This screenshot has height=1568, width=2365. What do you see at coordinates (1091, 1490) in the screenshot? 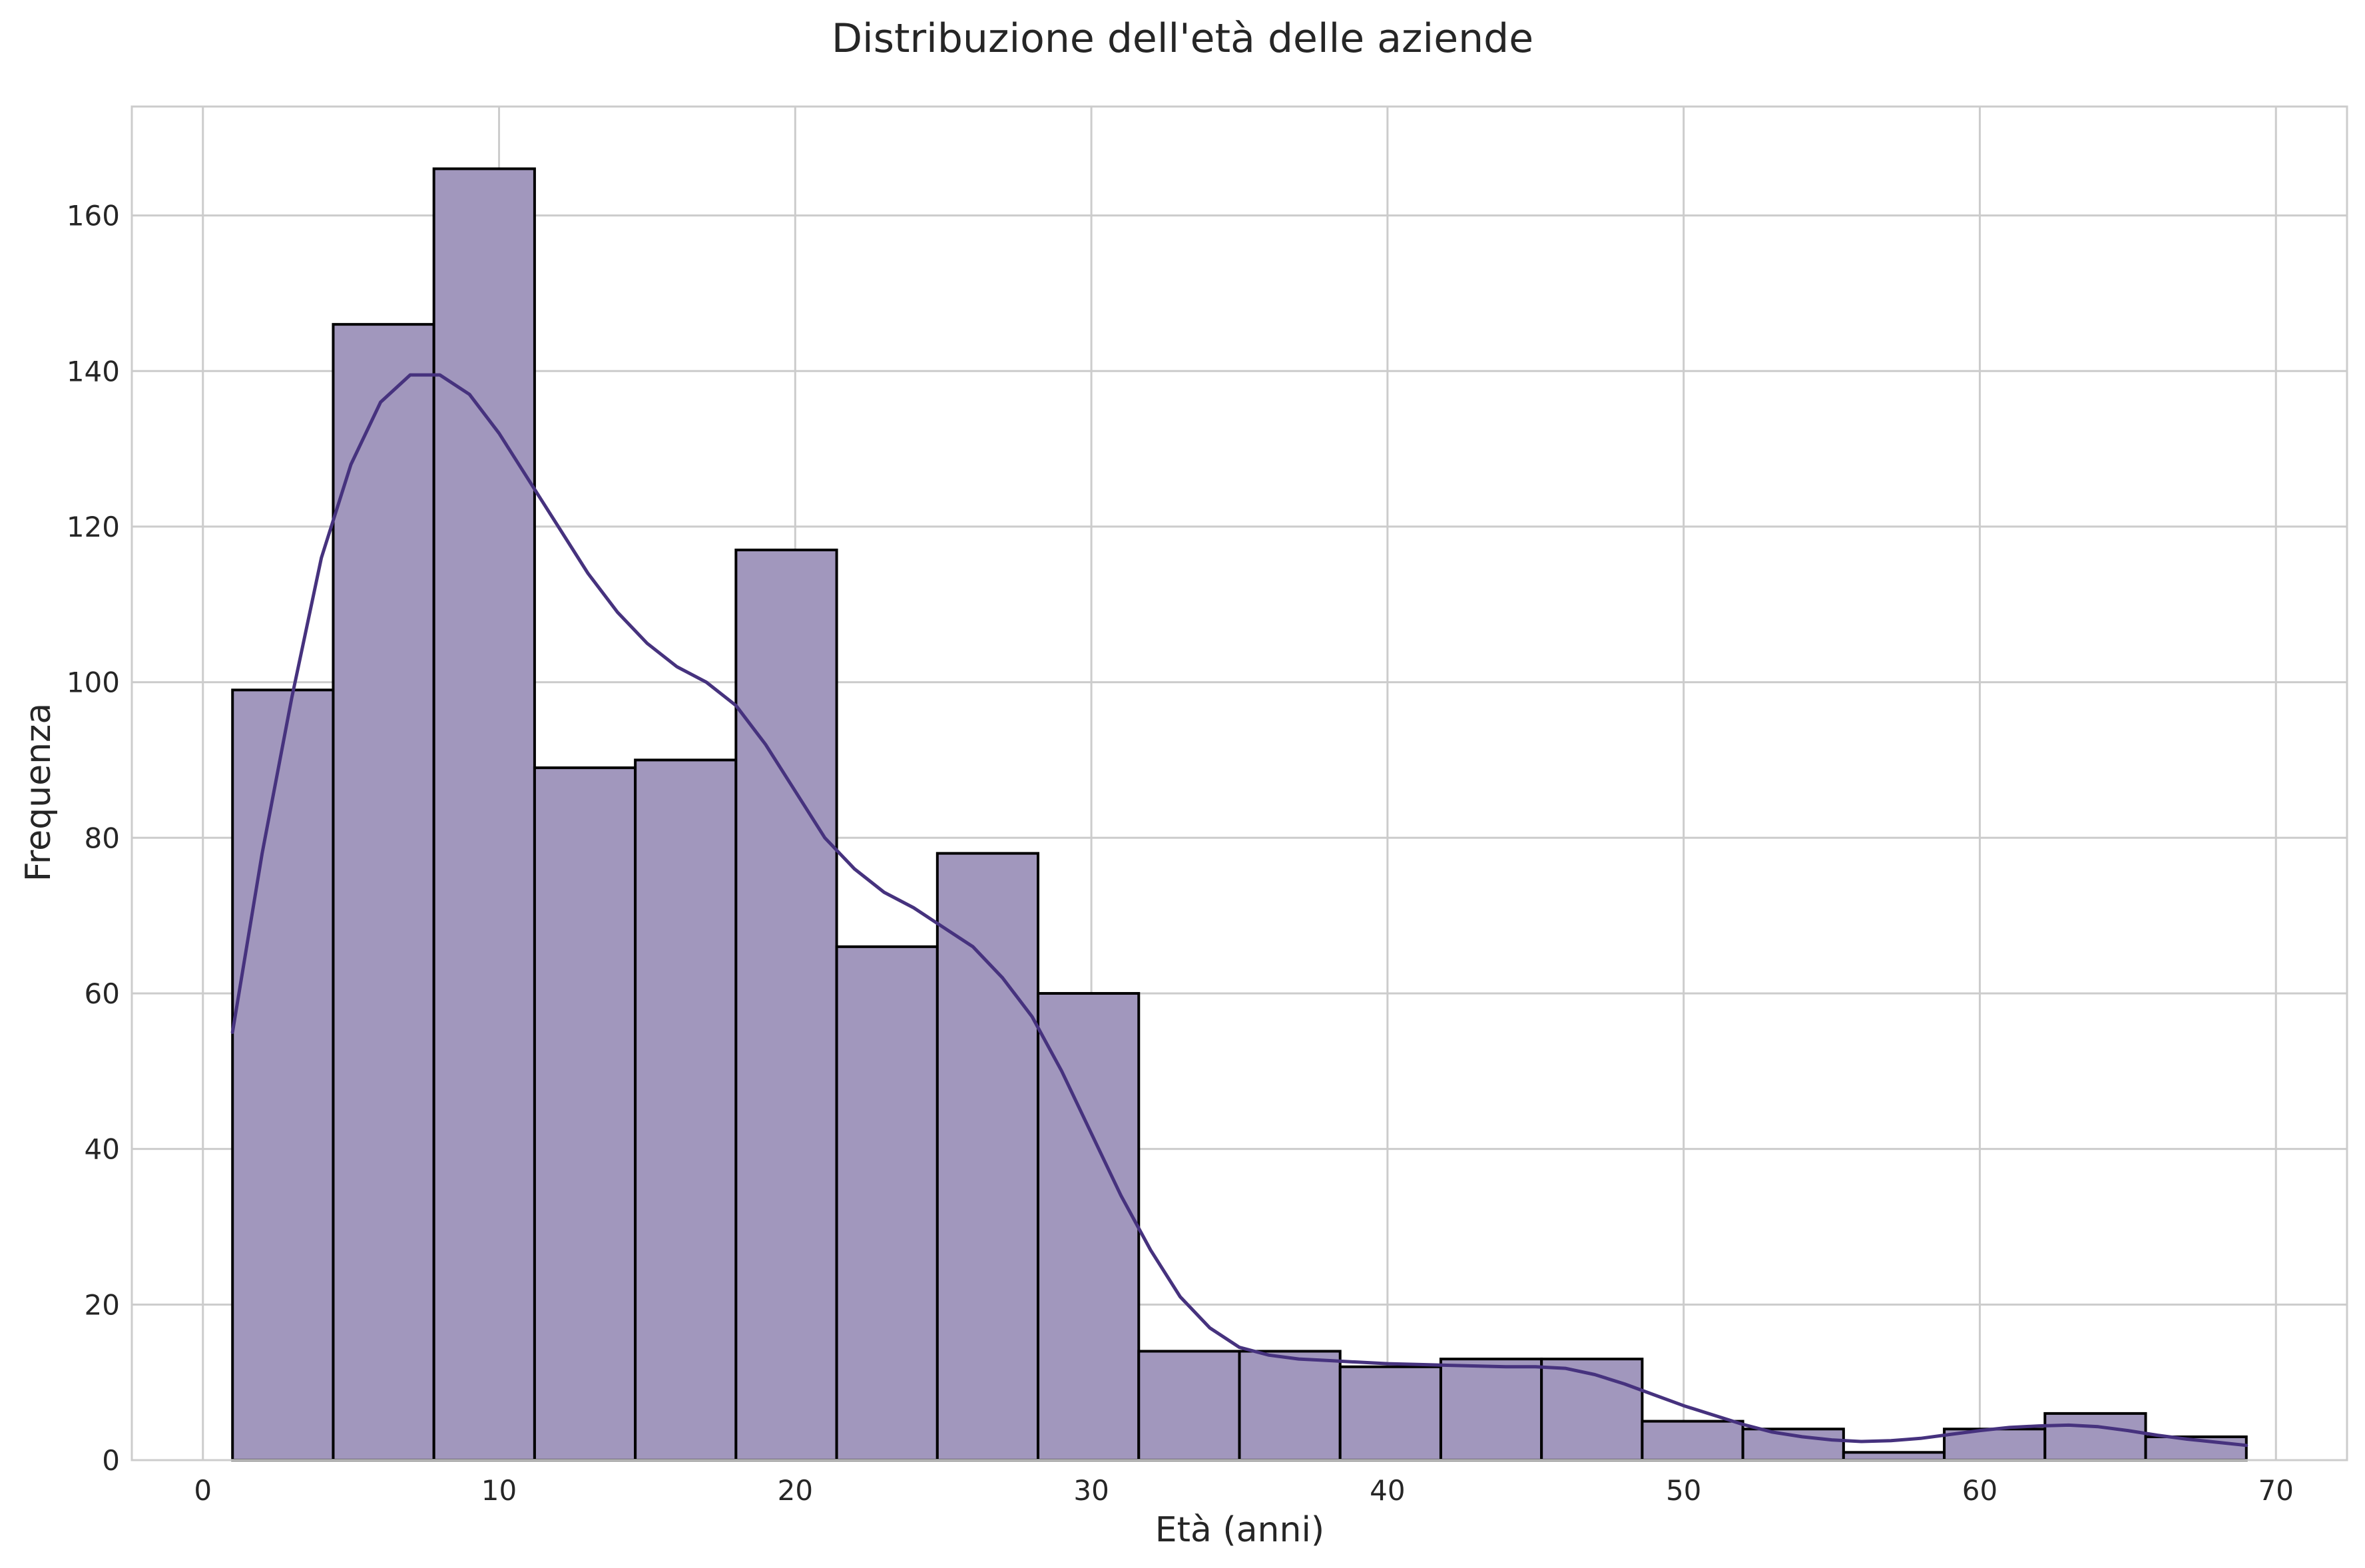
I see `x-tick-label: 30` at bounding box center [1091, 1490].